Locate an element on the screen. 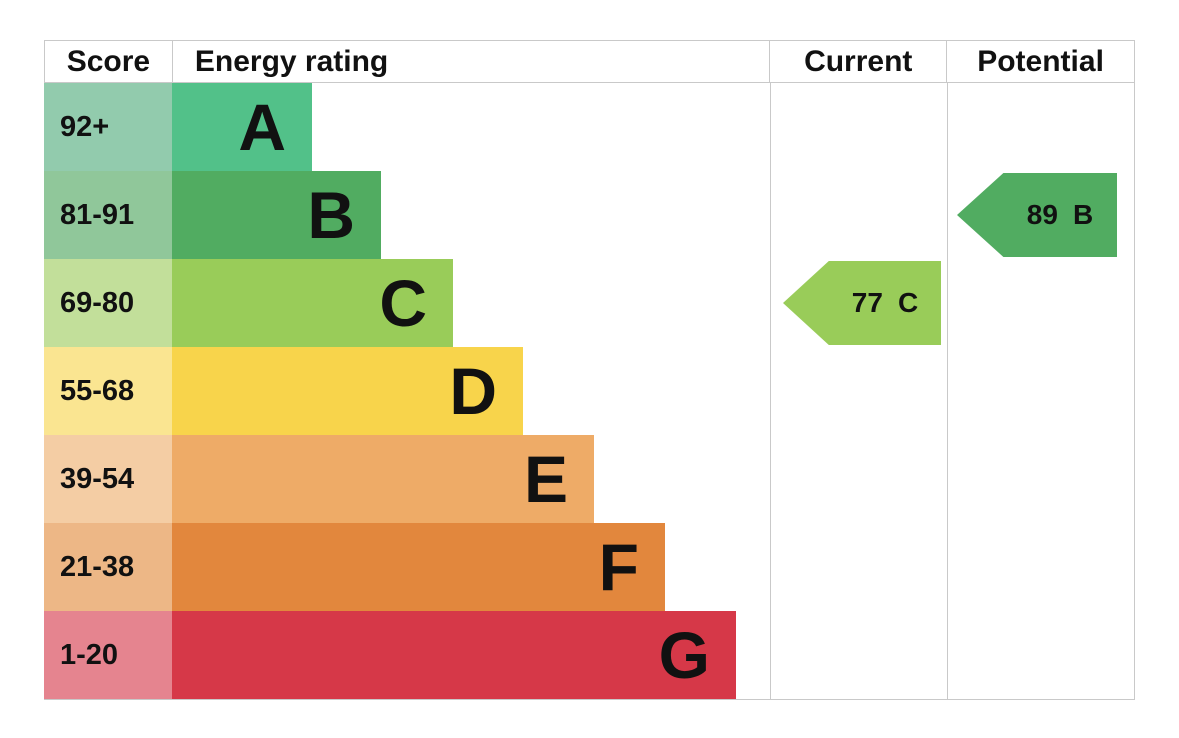  rating-bar-f: F is located at coordinates (418, 567).